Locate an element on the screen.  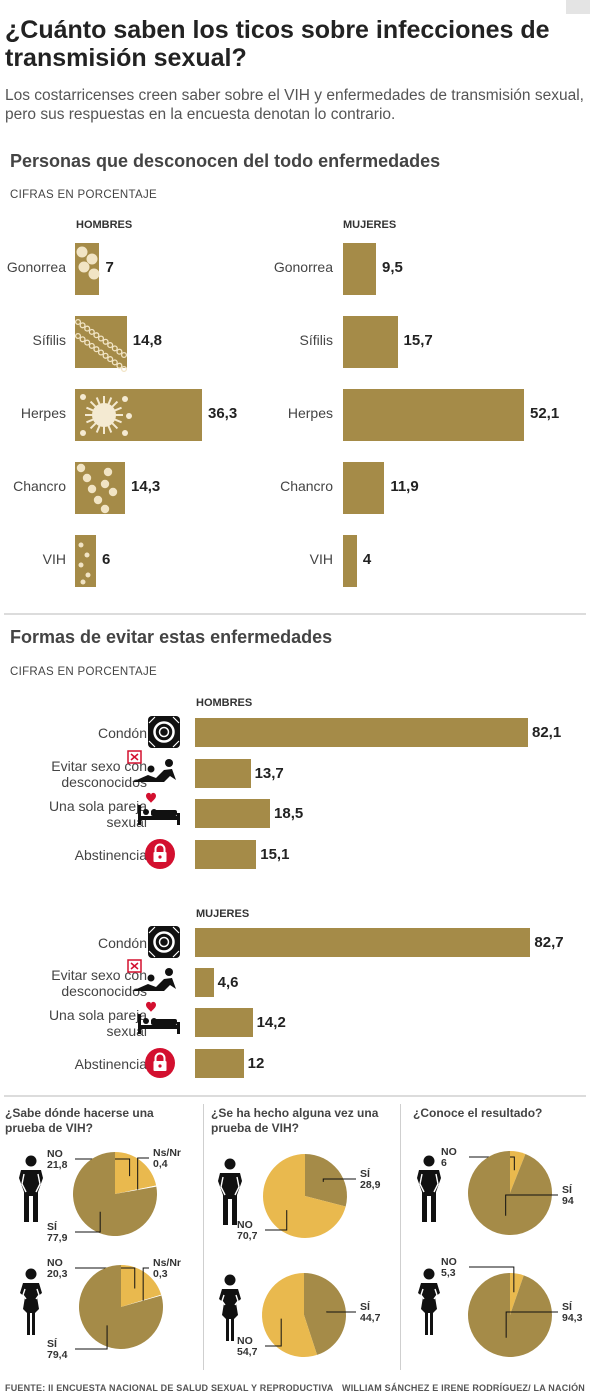
pie-label-value: 28,9 is located at coordinates (370, 1185).